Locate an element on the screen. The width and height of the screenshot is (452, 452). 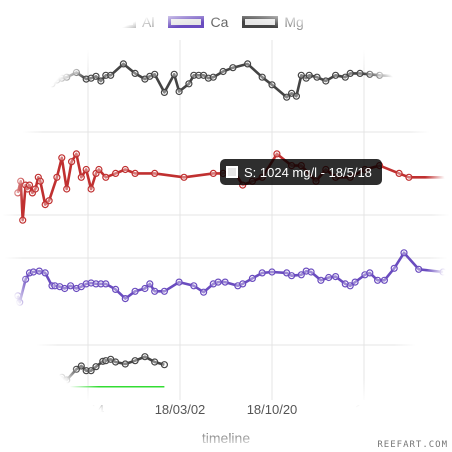
legend-item-al: Al is located at coordinates (127, 22).